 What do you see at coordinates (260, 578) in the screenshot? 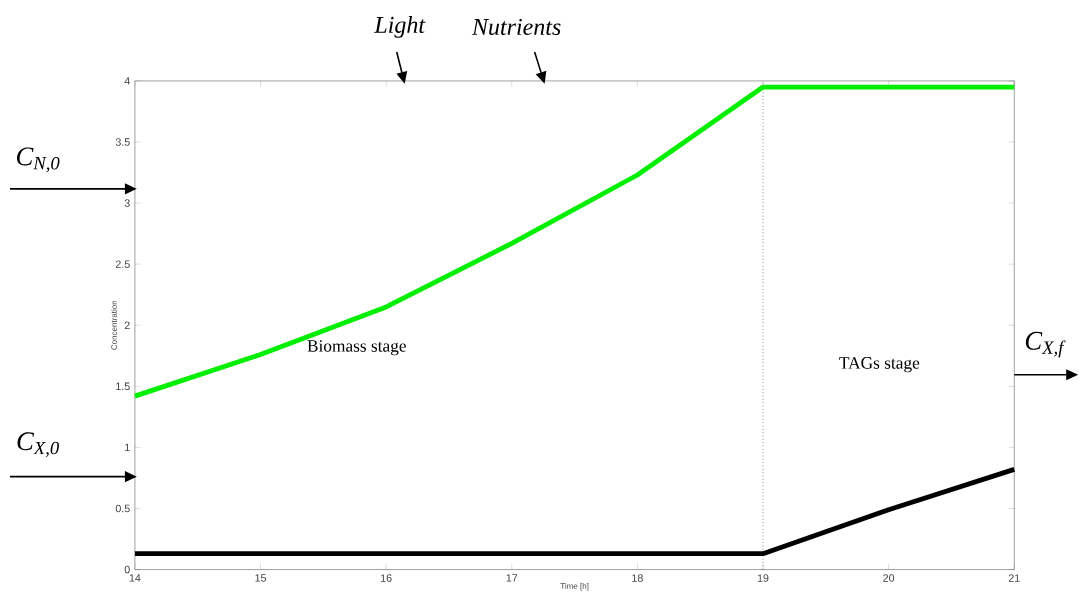
I see `x-tick-label: 15` at bounding box center [260, 578].